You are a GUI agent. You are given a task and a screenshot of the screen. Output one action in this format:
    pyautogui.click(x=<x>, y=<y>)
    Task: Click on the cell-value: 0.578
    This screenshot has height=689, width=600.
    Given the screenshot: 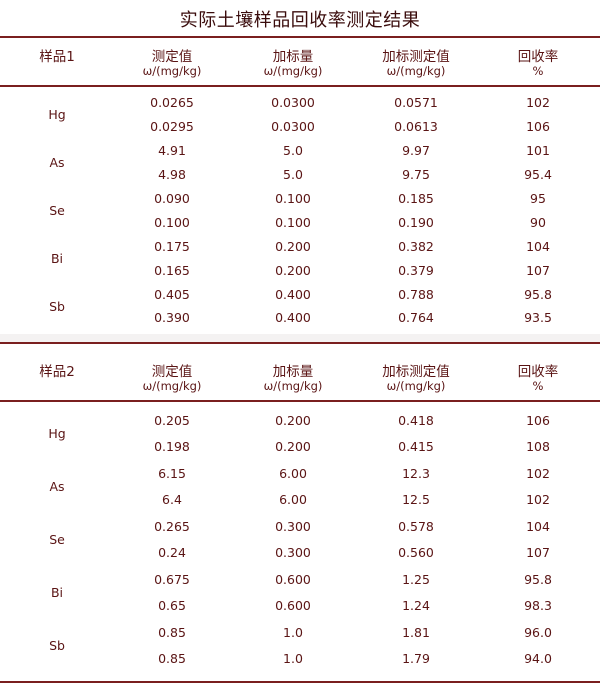 What is the action you would take?
    pyautogui.click(x=416, y=526)
    